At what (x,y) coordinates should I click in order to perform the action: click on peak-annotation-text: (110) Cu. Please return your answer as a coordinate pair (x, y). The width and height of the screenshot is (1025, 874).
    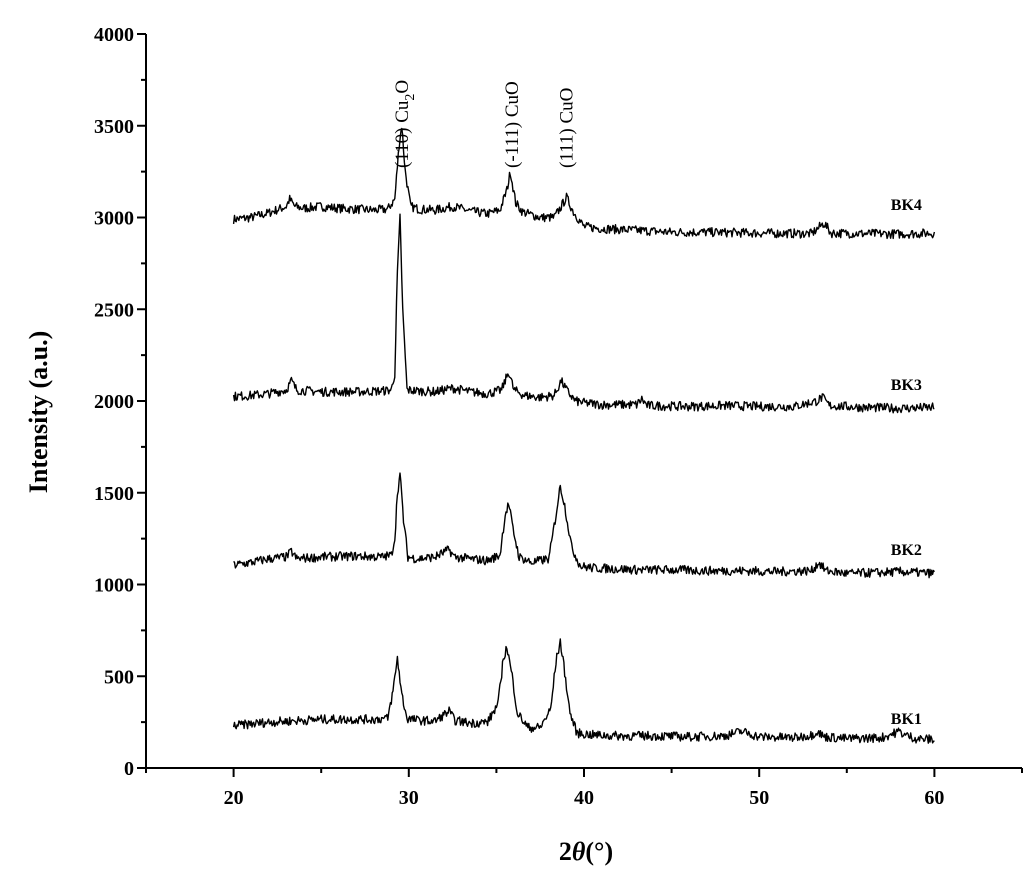
    Looking at the image, I should click on (402, 134).